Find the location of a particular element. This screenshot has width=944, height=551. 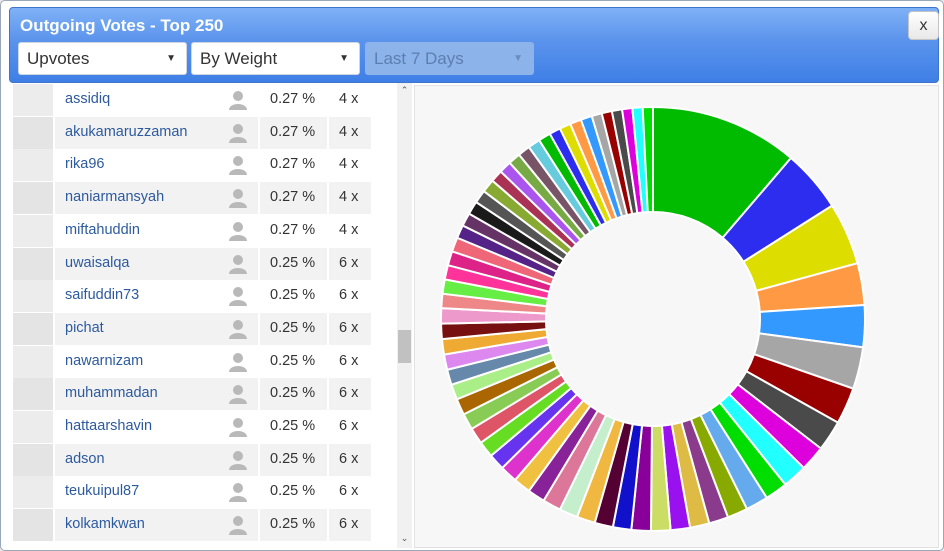

table-row: assidiq 0.27 % 4 x is located at coordinates (192, 100).